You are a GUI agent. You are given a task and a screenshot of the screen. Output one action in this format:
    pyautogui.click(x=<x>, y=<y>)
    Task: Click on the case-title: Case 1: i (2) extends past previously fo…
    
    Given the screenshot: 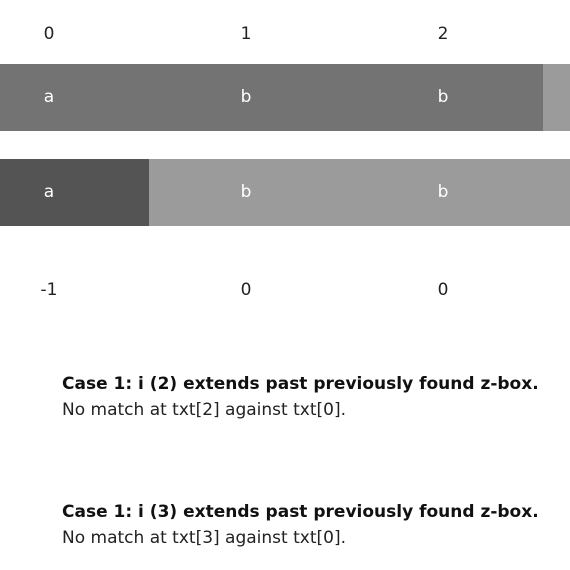 What is the action you would take?
    pyautogui.click(x=300, y=384)
    